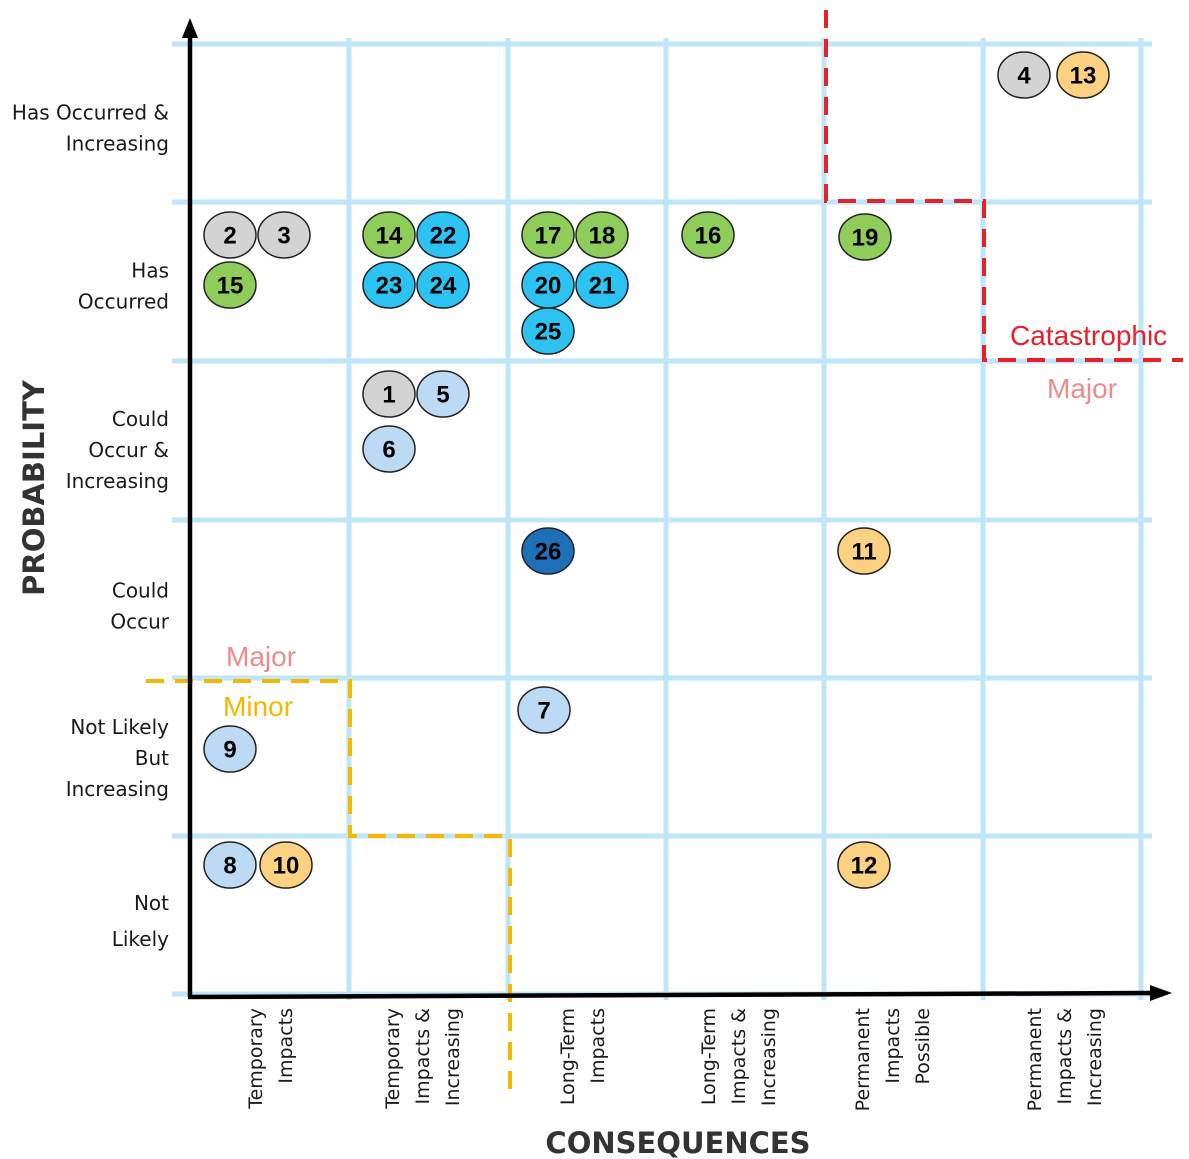 The width and height of the screenshot is (1189, 1159). What do you see at coordinates (1088, 335) in the screenshot?
I see `zone-label-catastrophic: Catastrophic` at bounding box center [1088, 335].